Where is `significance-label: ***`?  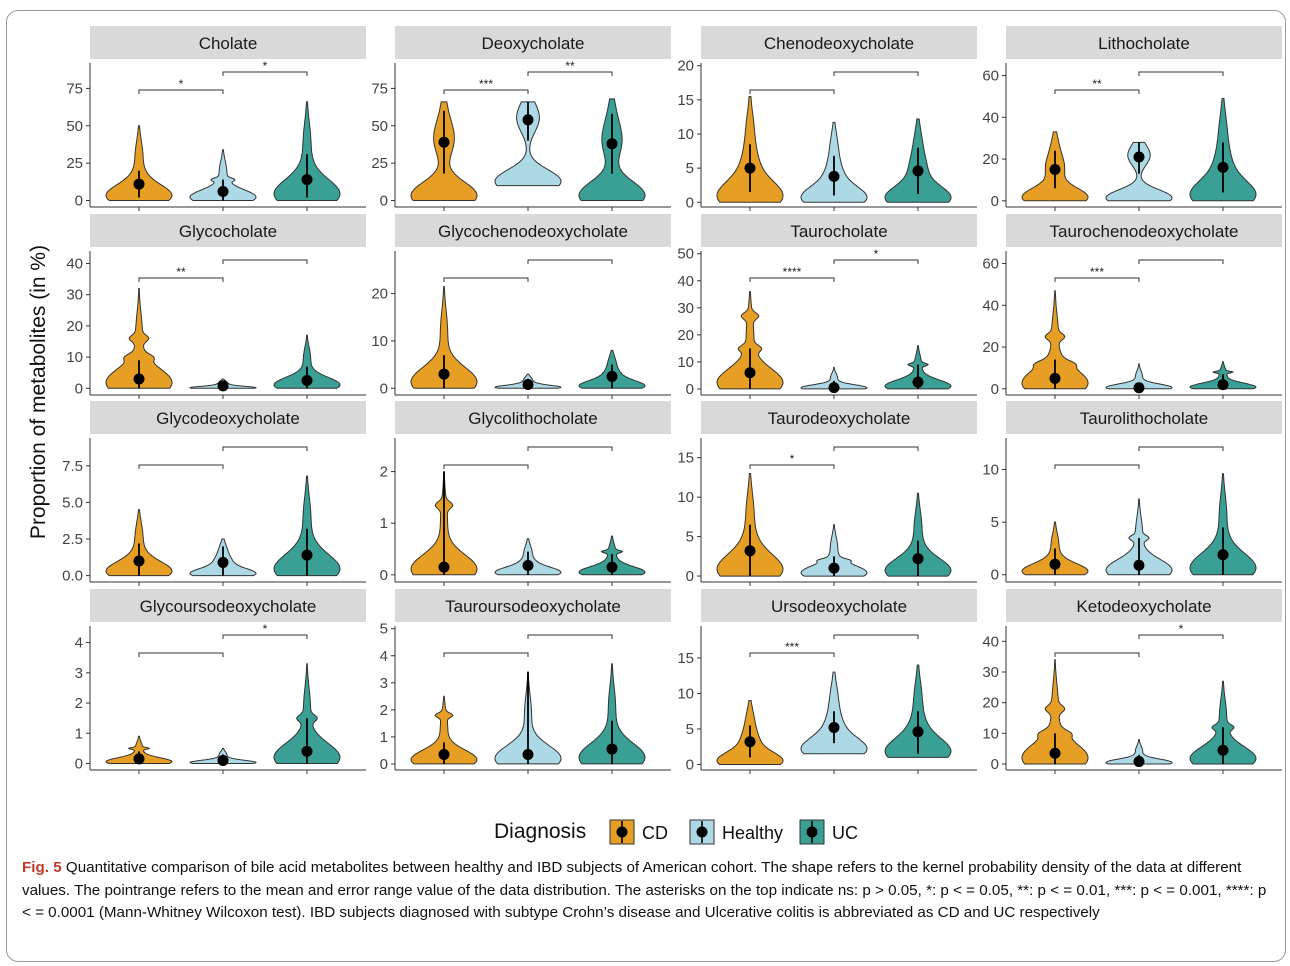
significance-label: *** is located at coordinates (1097, 272).